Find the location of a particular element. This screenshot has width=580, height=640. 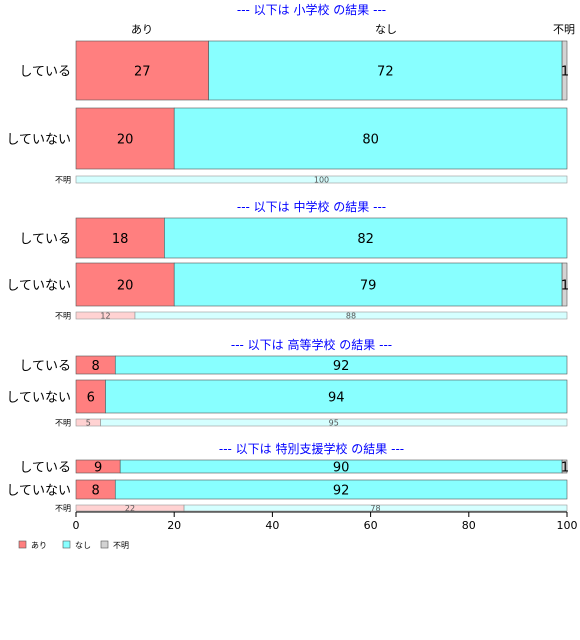

data-label: 18 is located at coordinates (120, 239).